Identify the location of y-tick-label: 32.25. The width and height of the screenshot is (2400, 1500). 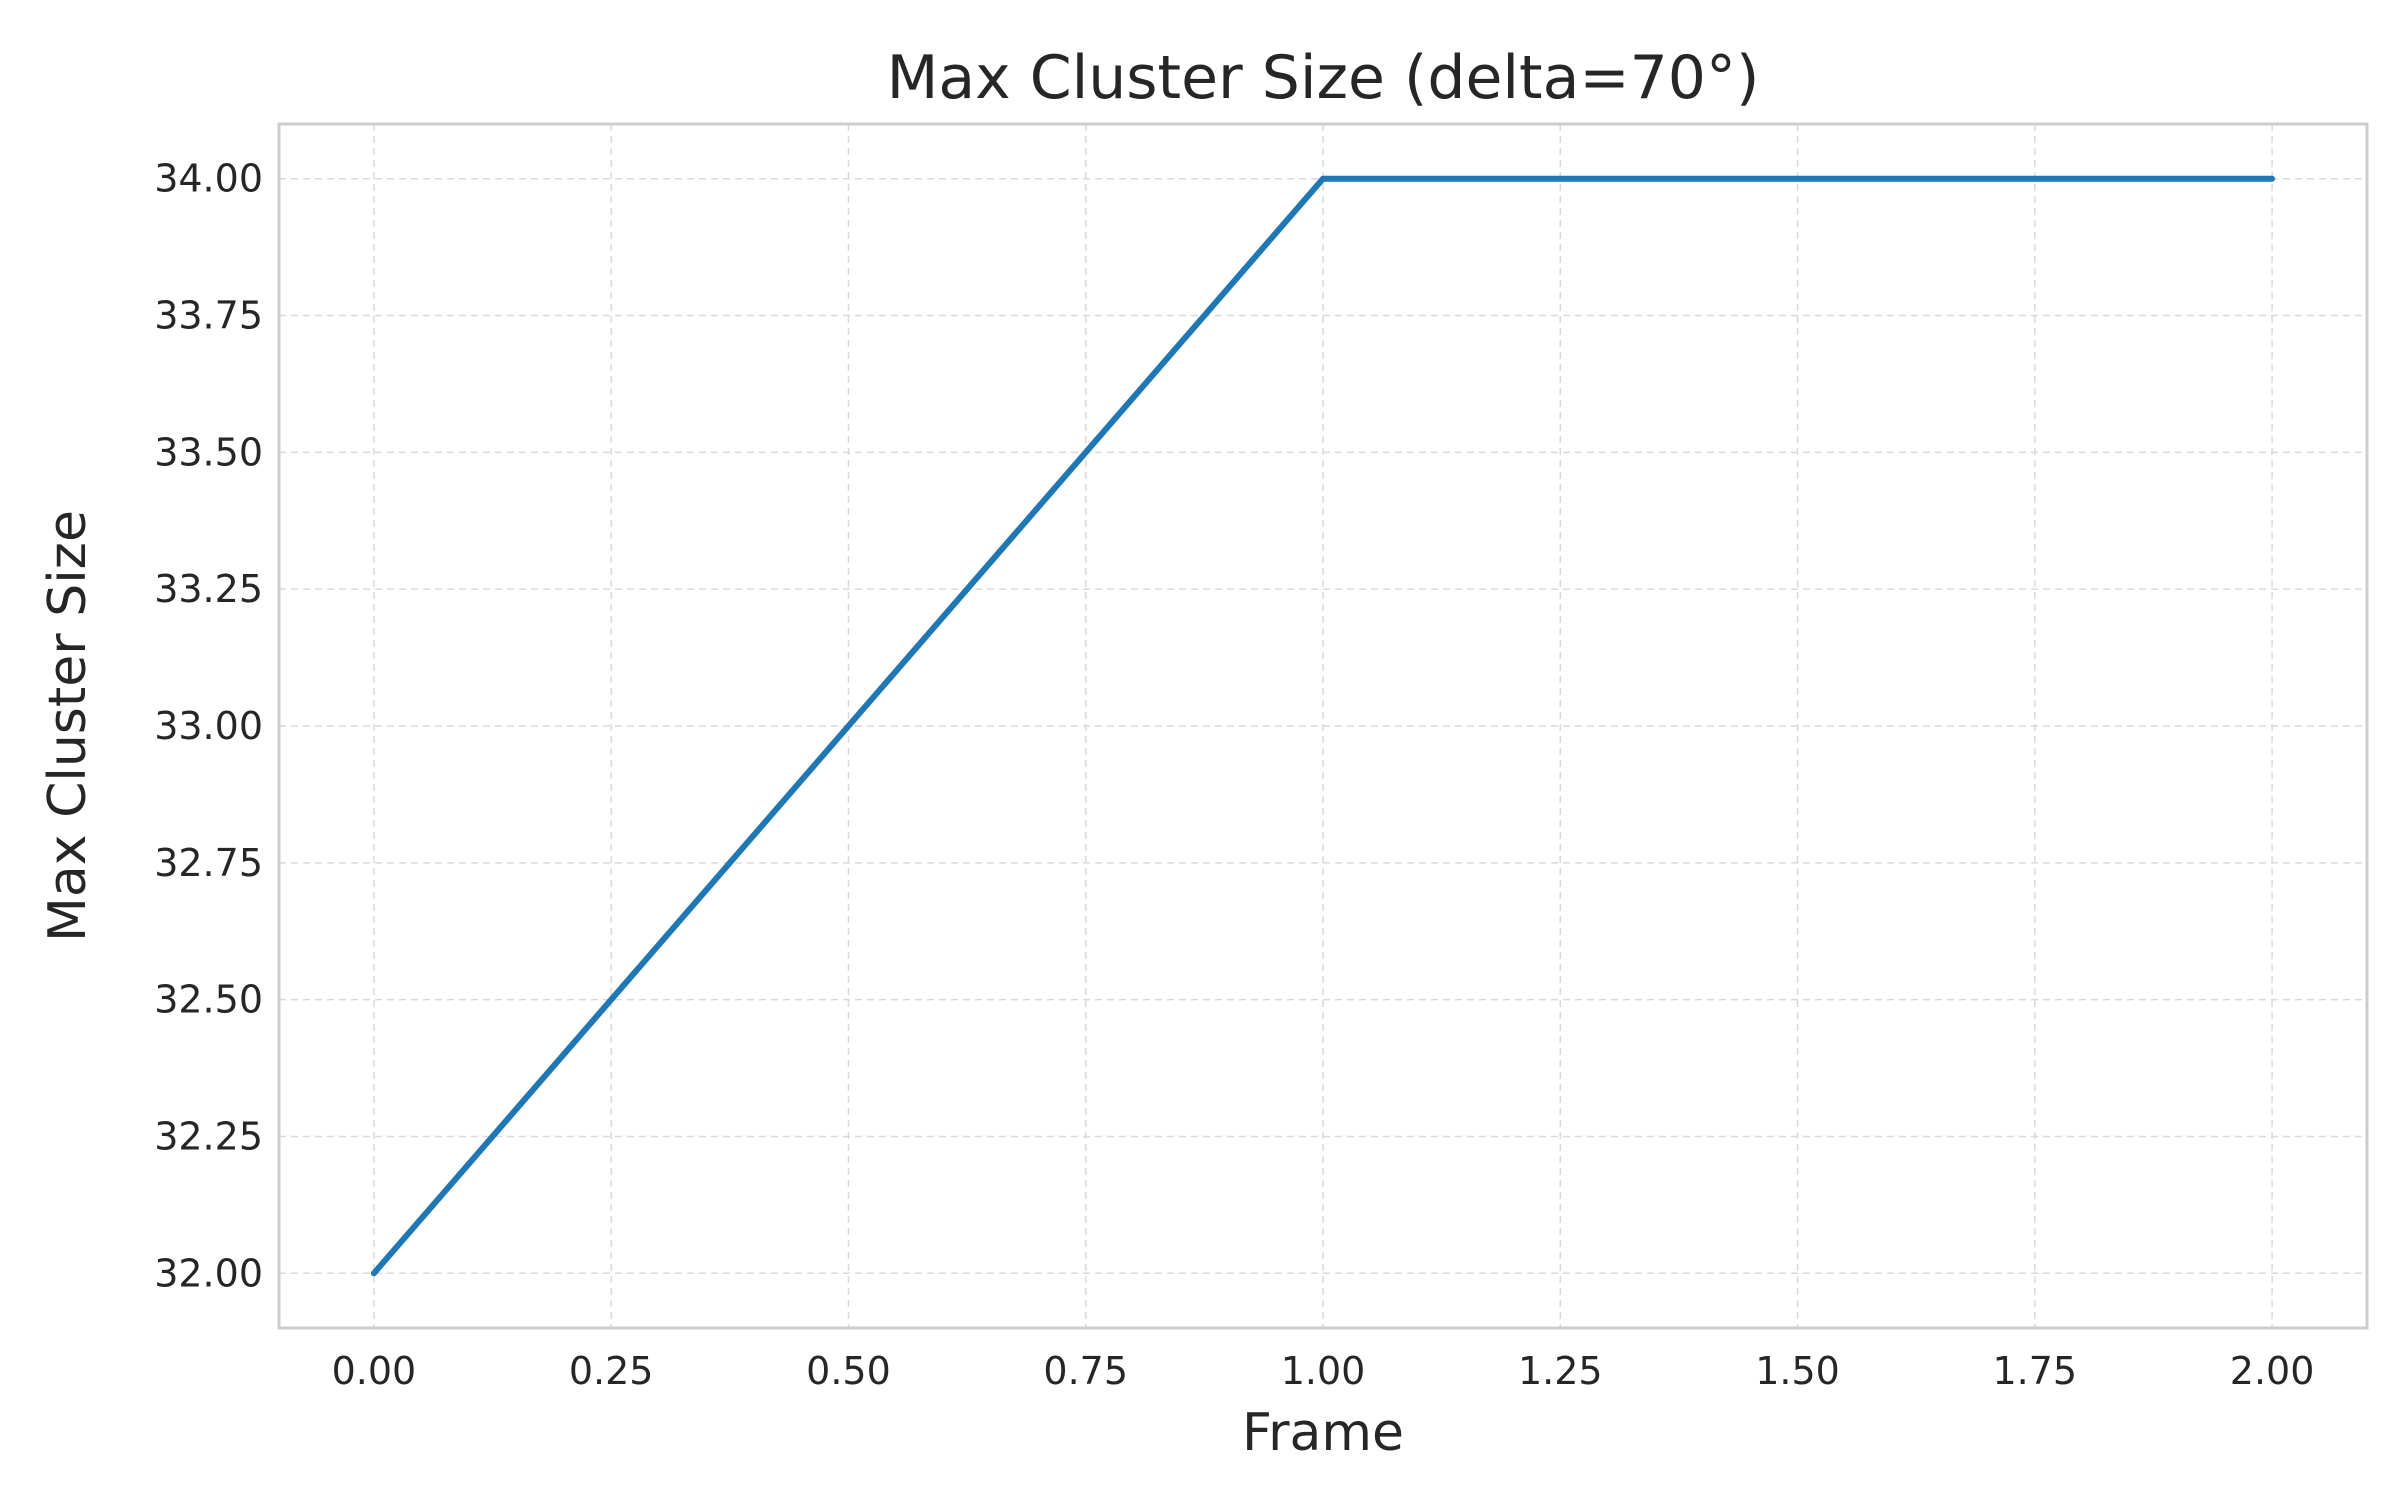
(208, 1136).